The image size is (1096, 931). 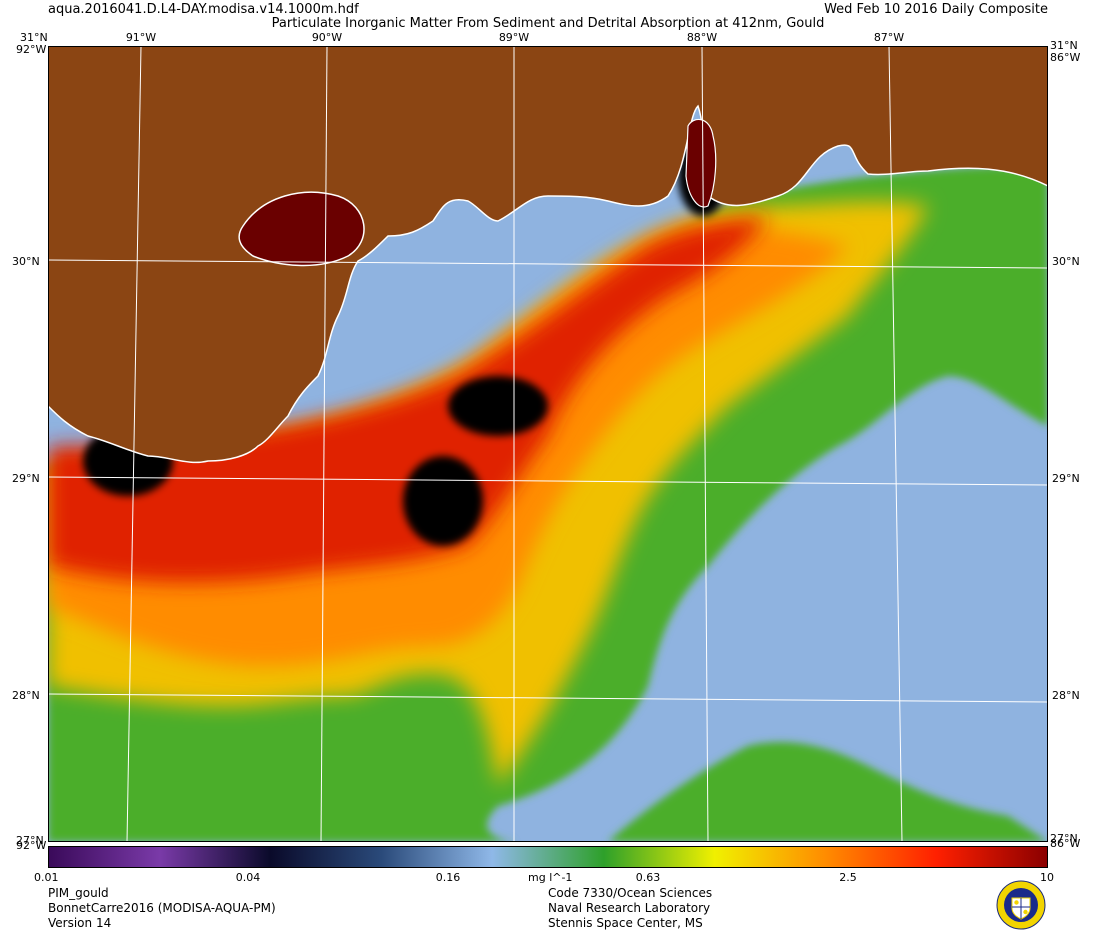 I want to click on corner-top-left-lat: 31°N, so click(x=34, y=37).